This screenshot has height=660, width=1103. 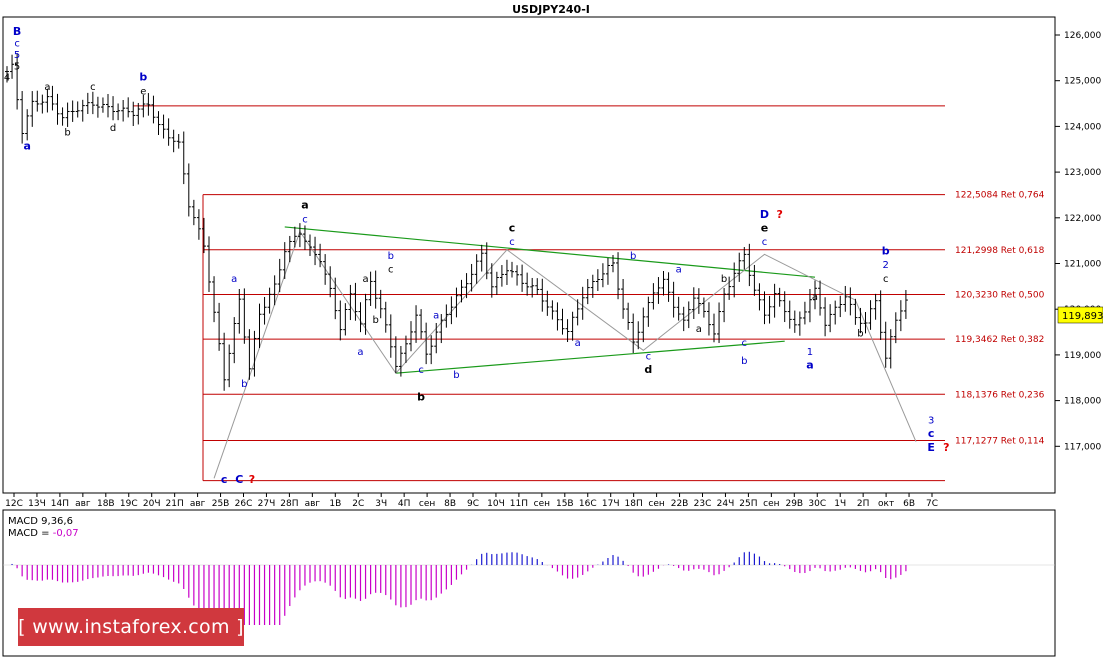 What do you see at coordinates (1000, 395) in the screenshot?
I see `level-label-5: 118,1376 Ret 0,236` at bounding box center [1000, 395].